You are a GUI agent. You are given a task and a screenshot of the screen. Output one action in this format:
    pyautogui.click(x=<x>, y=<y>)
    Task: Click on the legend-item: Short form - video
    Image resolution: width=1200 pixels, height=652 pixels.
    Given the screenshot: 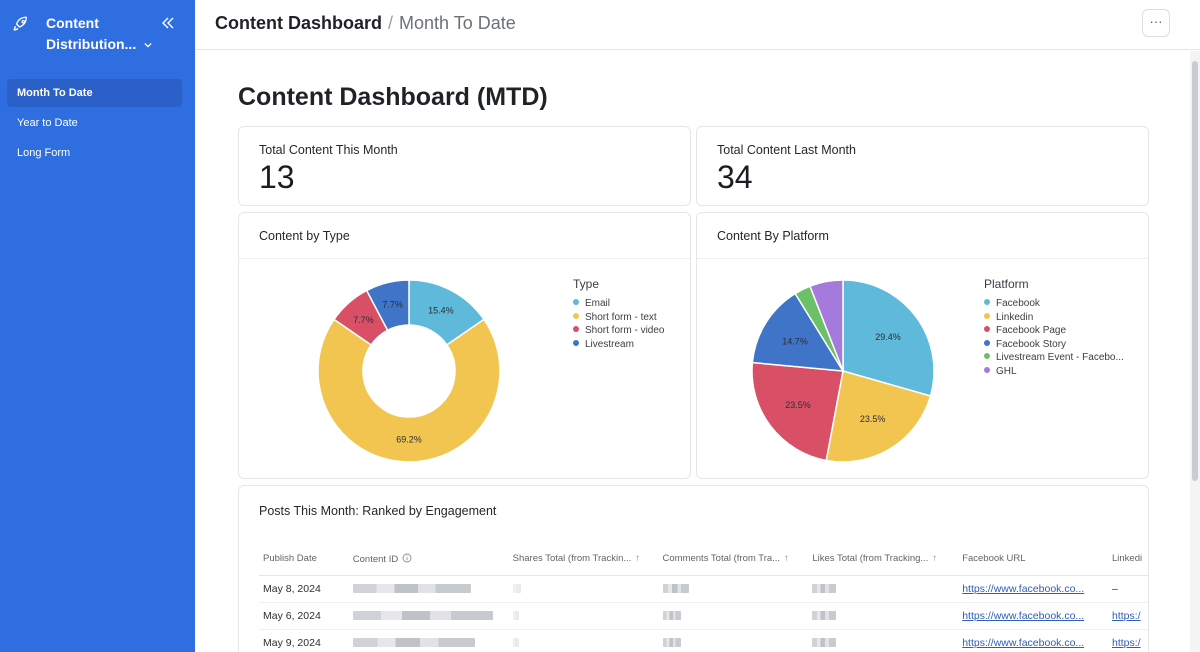 What is the action you would take?
    pyautogui.click(x=618, y=331)
    